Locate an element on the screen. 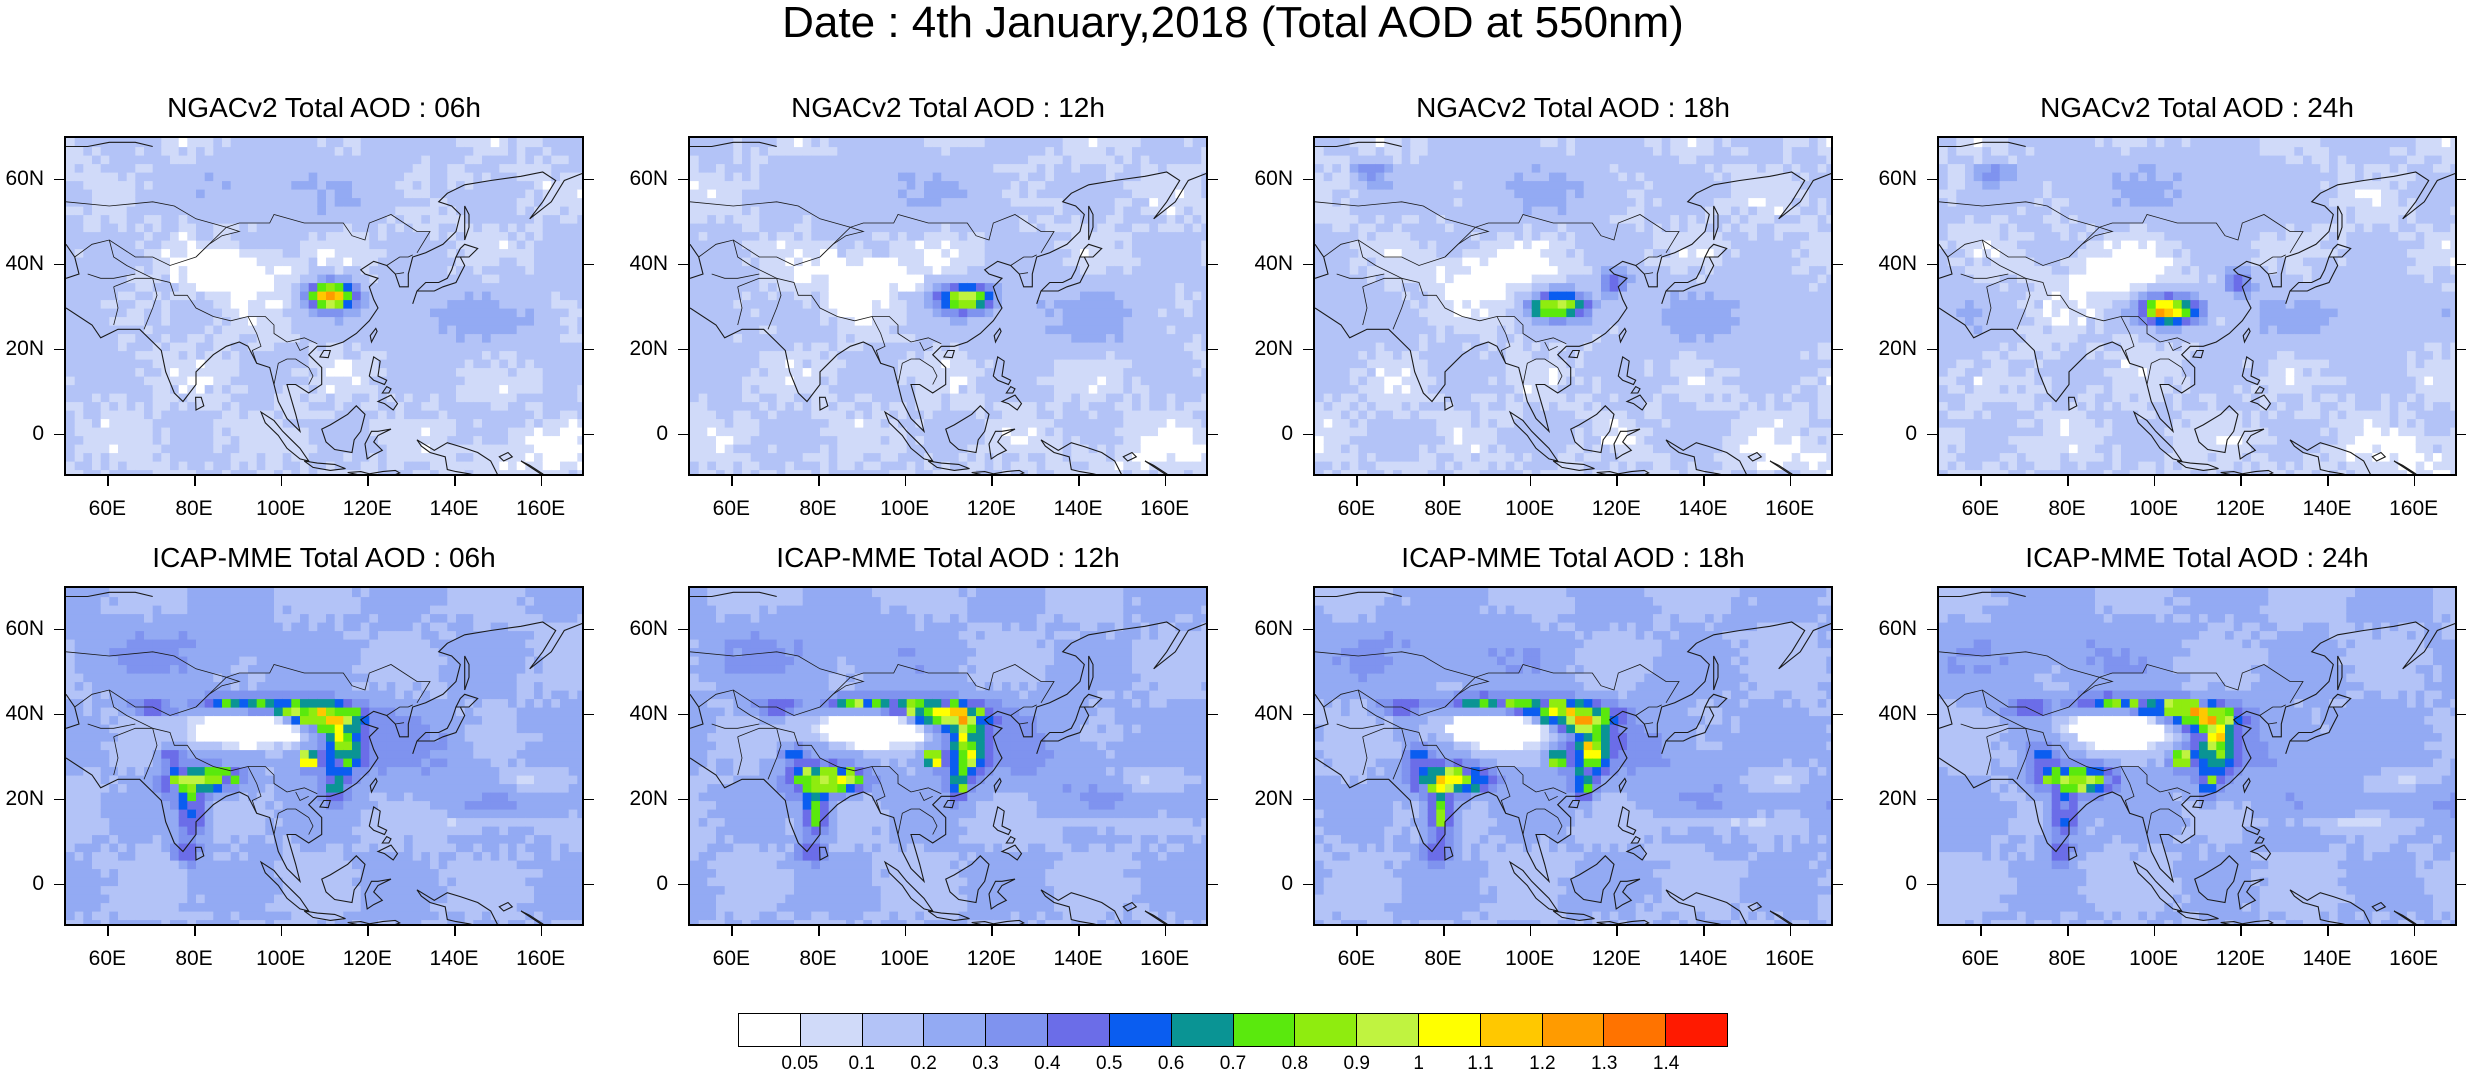  colorbar is located at coordinates (1233, 1030).